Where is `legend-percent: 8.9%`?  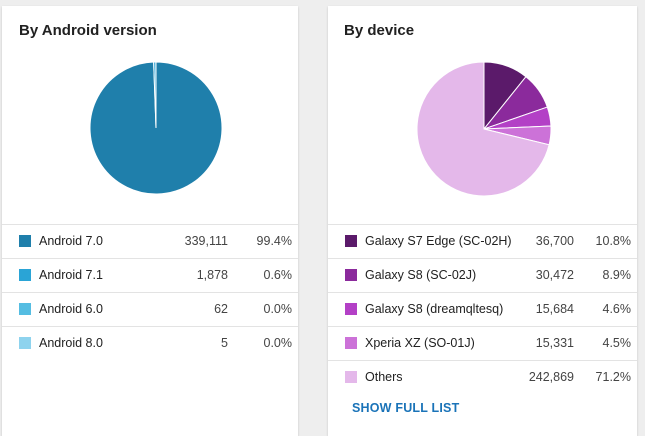
legend-percent: 8.9% is located at coordinates (617, 275).